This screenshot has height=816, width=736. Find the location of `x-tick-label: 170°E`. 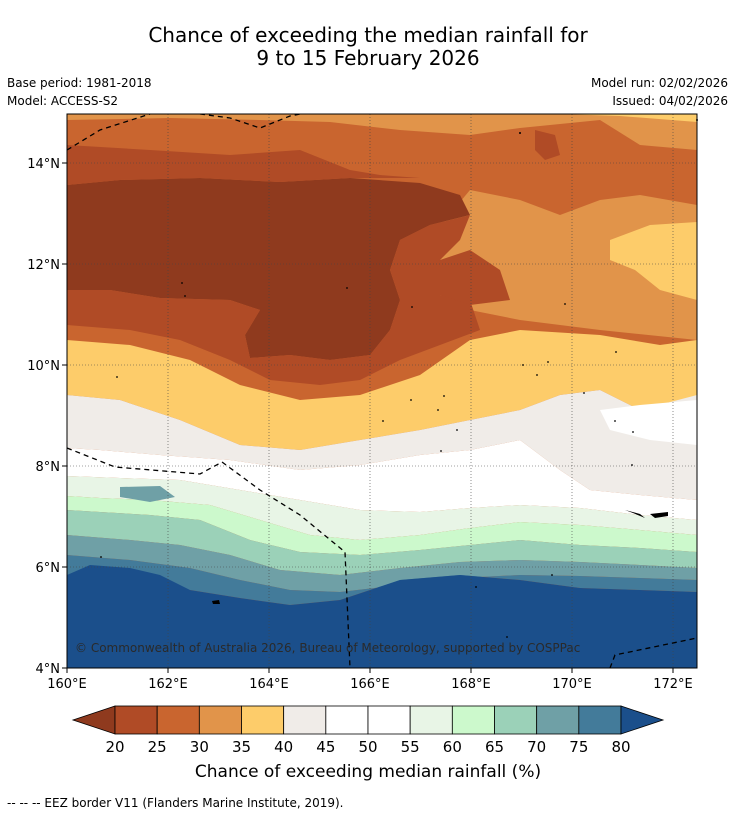

x-tick-label: 170°E is located at coordinates (572, 684).